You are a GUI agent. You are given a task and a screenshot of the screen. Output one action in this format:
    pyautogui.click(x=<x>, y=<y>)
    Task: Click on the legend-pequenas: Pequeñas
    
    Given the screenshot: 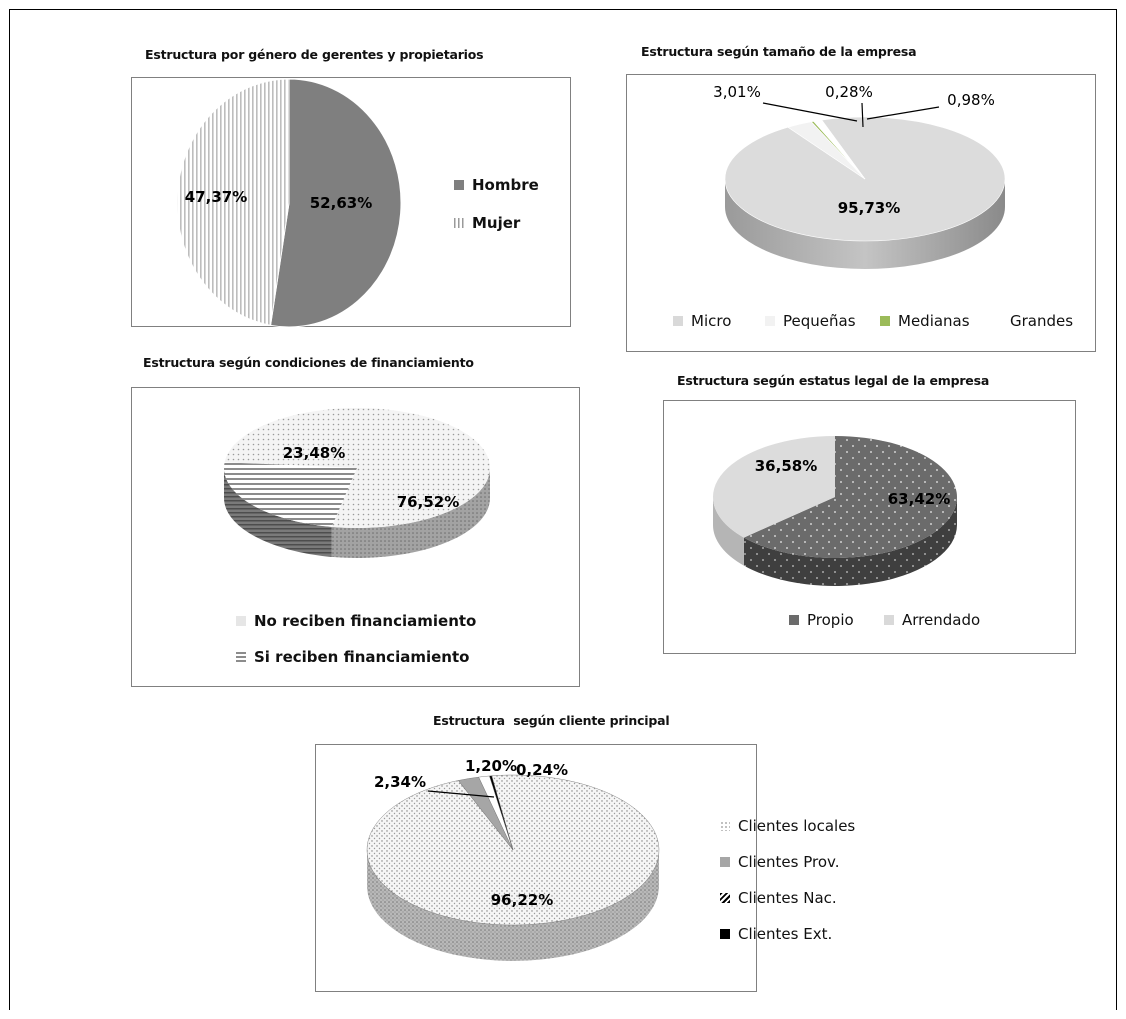 What is the action you would take?
    pyautogui.click(x=810, y=321)
    